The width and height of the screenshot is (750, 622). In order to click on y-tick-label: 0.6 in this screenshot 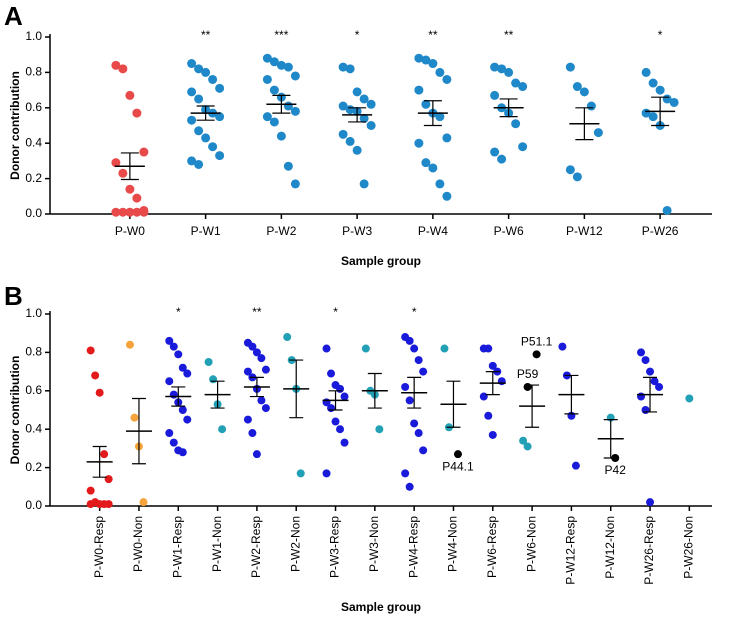, I will do `click(33, 107)`.